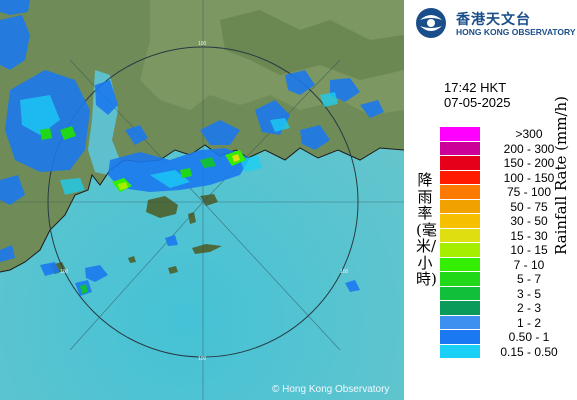 The image size is (577, 400). Describe the element at coordinates (529, 148) in the screenshot. I see `legend-label: 200 - 300` at that location.